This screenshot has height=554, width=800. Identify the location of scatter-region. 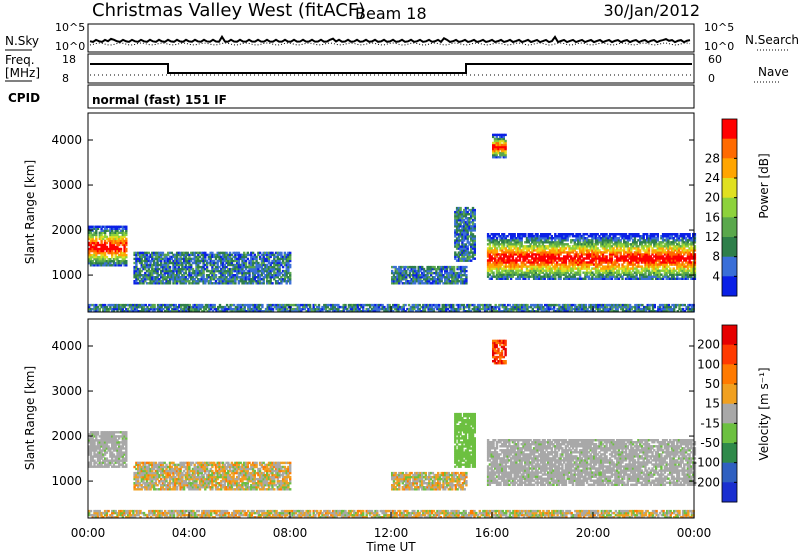
(429, 275).